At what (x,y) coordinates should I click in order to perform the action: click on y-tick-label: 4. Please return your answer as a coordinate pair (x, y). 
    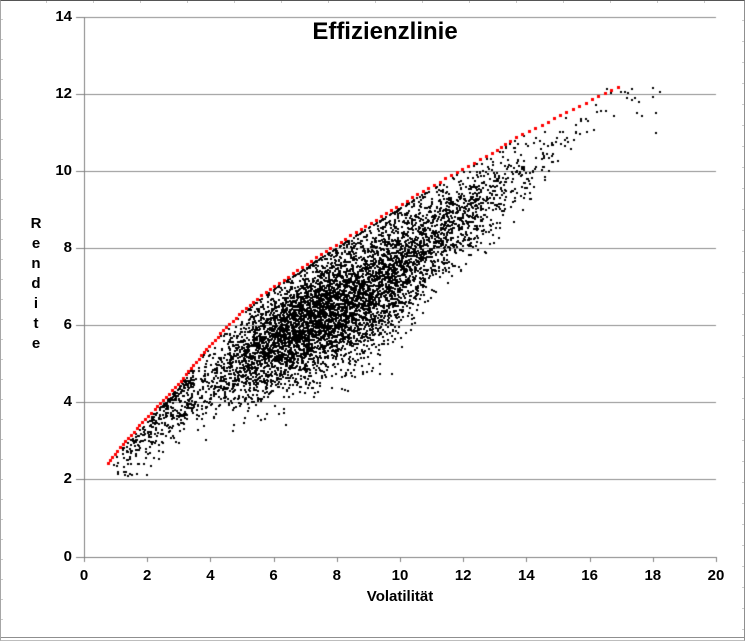
    Looking at the image, I should click on (67, 402).